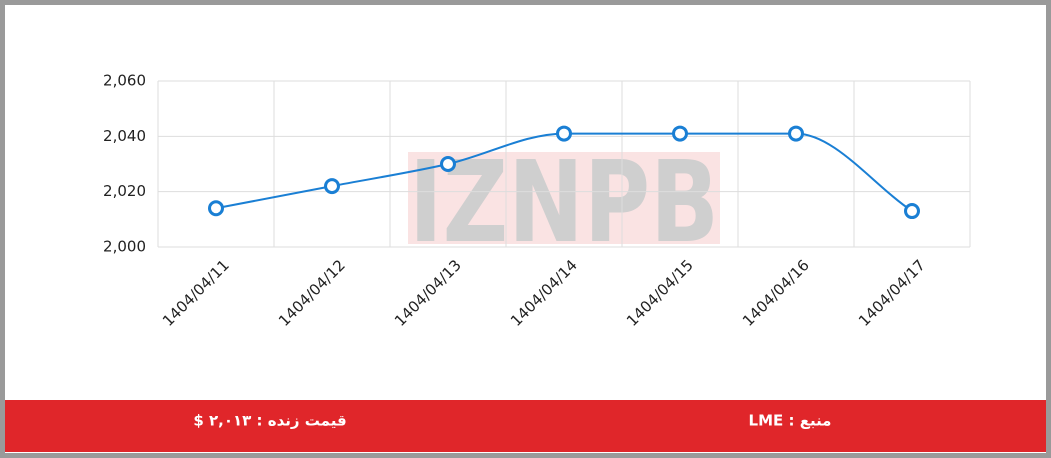 Image resolution: width=1051 pixels, height=458 pixels. I want to click on watermark-group: IZNPB, so click(564, 203).